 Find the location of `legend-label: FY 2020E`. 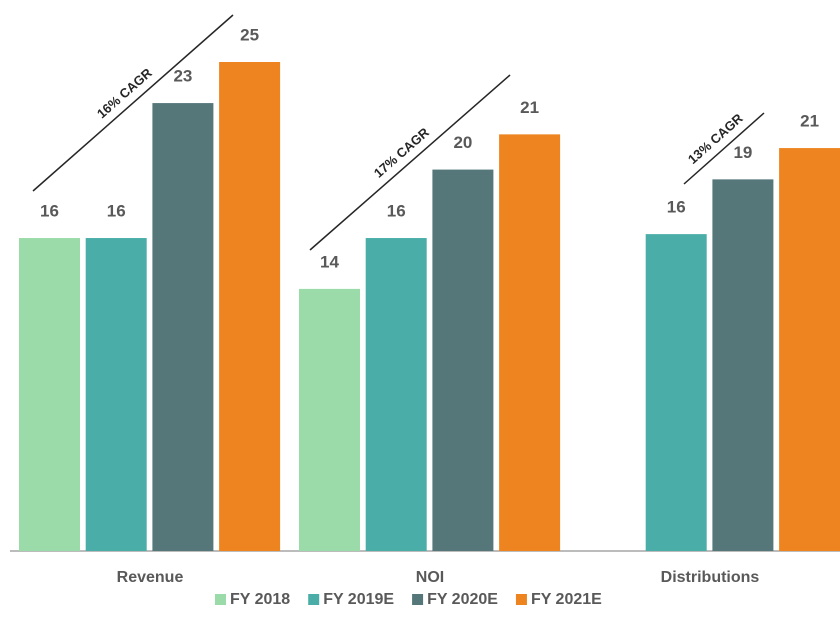

legend-label: FY 2020E is located at coordinates (462, 599).